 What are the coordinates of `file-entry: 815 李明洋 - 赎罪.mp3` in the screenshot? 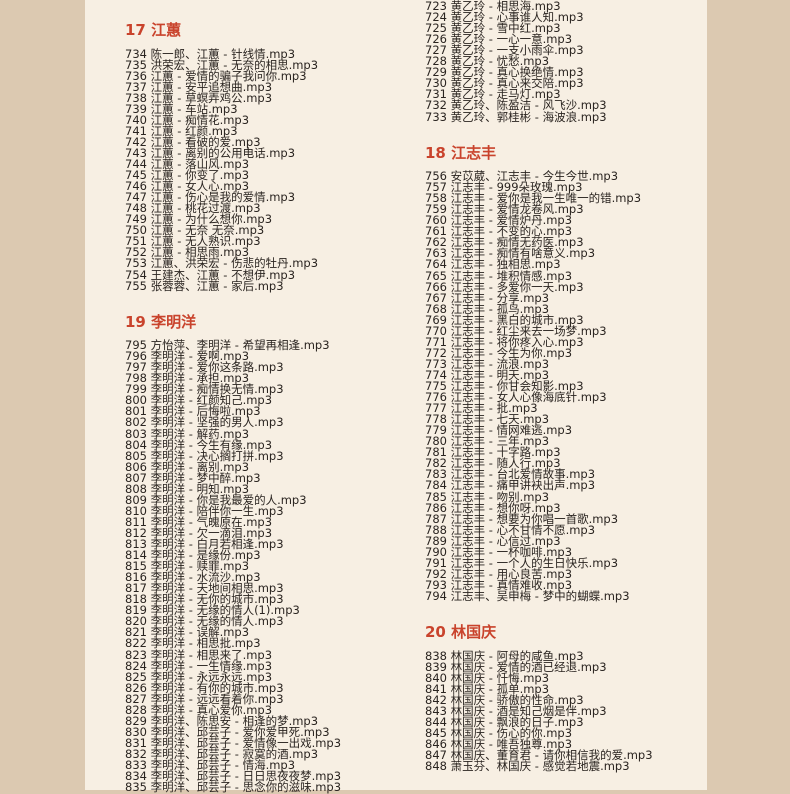 It's located at (187, 566).